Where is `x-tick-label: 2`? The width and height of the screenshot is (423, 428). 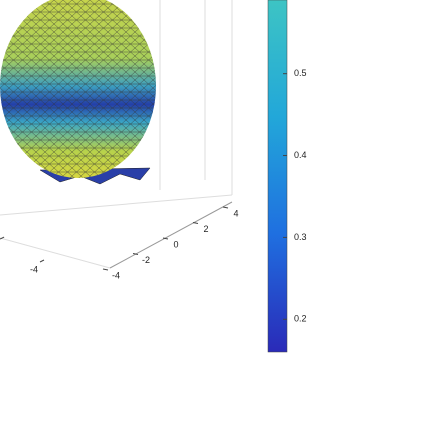 x-tick-label: 2 is located at coordinates (205, 229).